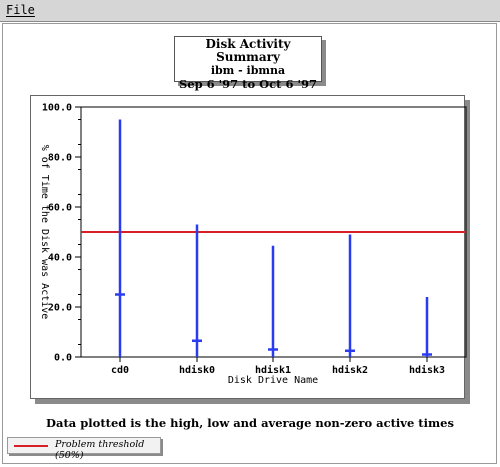 This screenshot has height=467, width=500. What do you see at coordinates (248, 50) in the screenshot?
I see `chart-title: Disk Activity Summary` at bounding box center [248, 50].